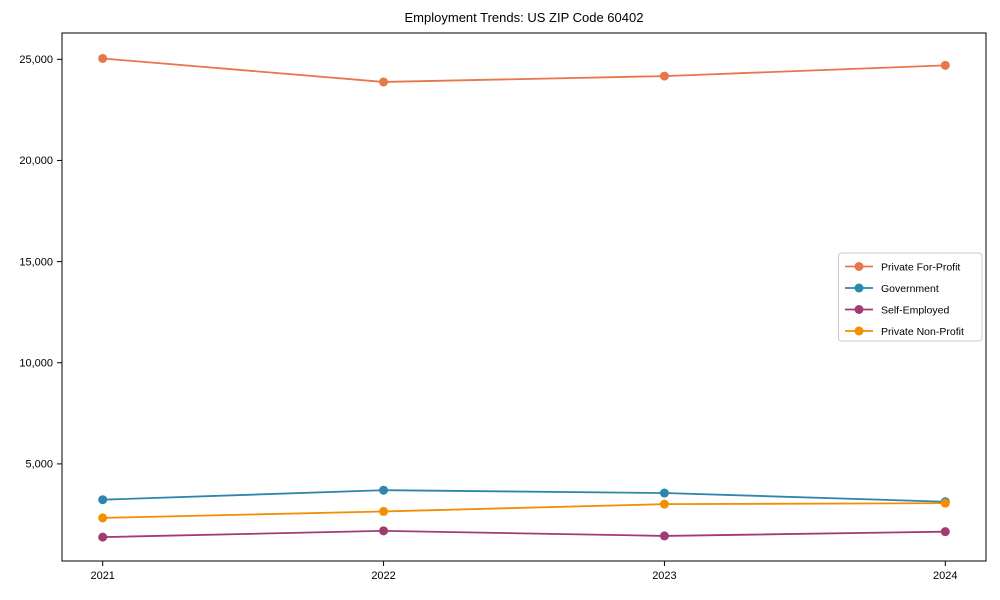 The height and width of the screenshot is (600, 1000). I want to click on series-line-private-for-profit, so click(524, 70).